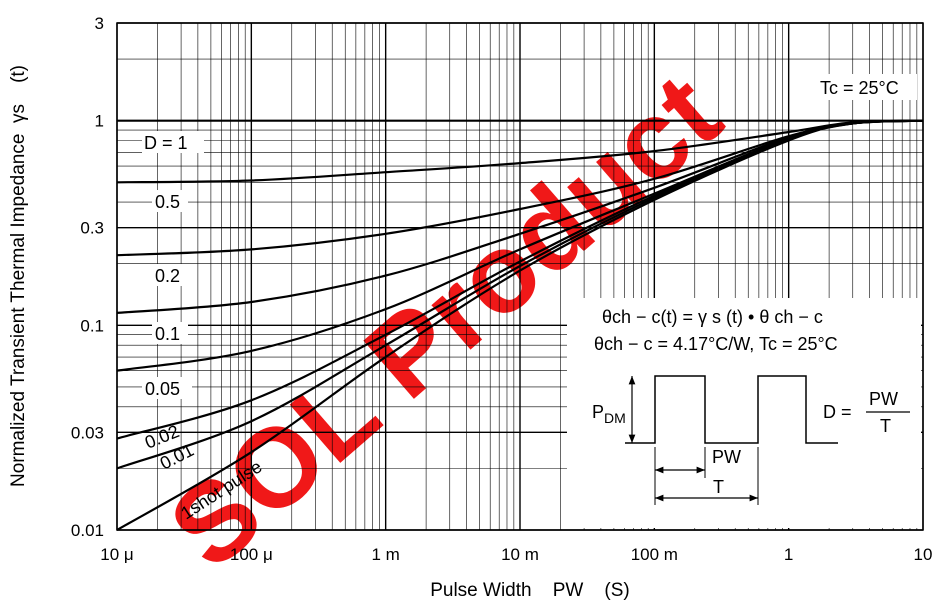 This screenshot has width=941, height=609. Describe the element at coordinates (162, 389) in the screenshot. I see `series-label-0.05: 0.05` at that location.